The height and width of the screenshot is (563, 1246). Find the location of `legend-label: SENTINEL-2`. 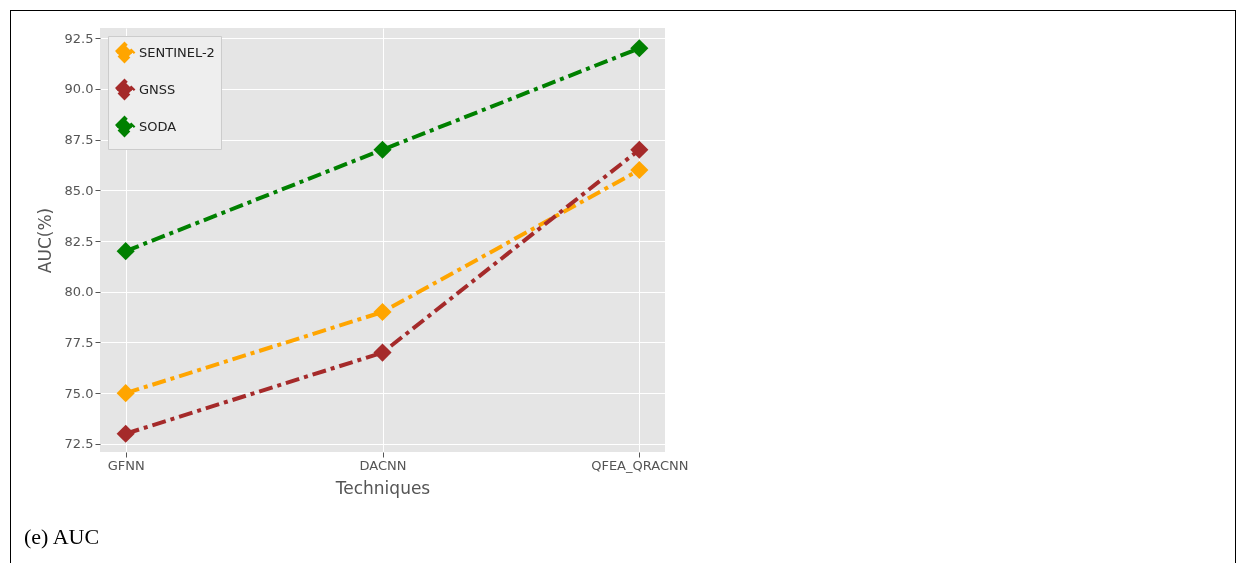

legend-label: SENTINEL-2 is located at coordinates (177, 52).